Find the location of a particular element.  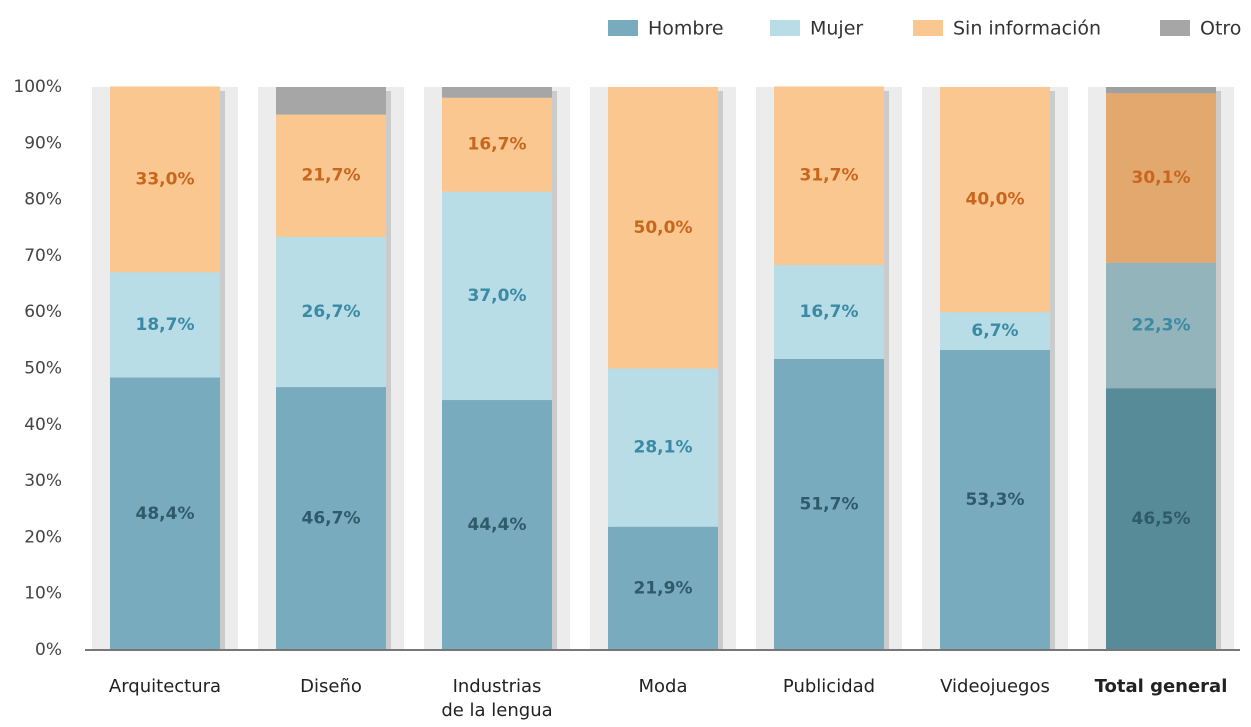

x-tick-label: Diseño is located at coordinates (331, 686).